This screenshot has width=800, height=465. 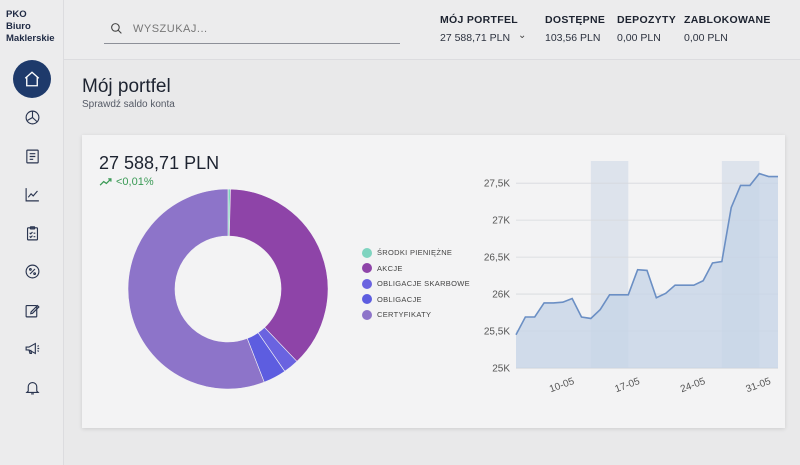 I want to click on megaphone-icon, so click(x=32, y=348).